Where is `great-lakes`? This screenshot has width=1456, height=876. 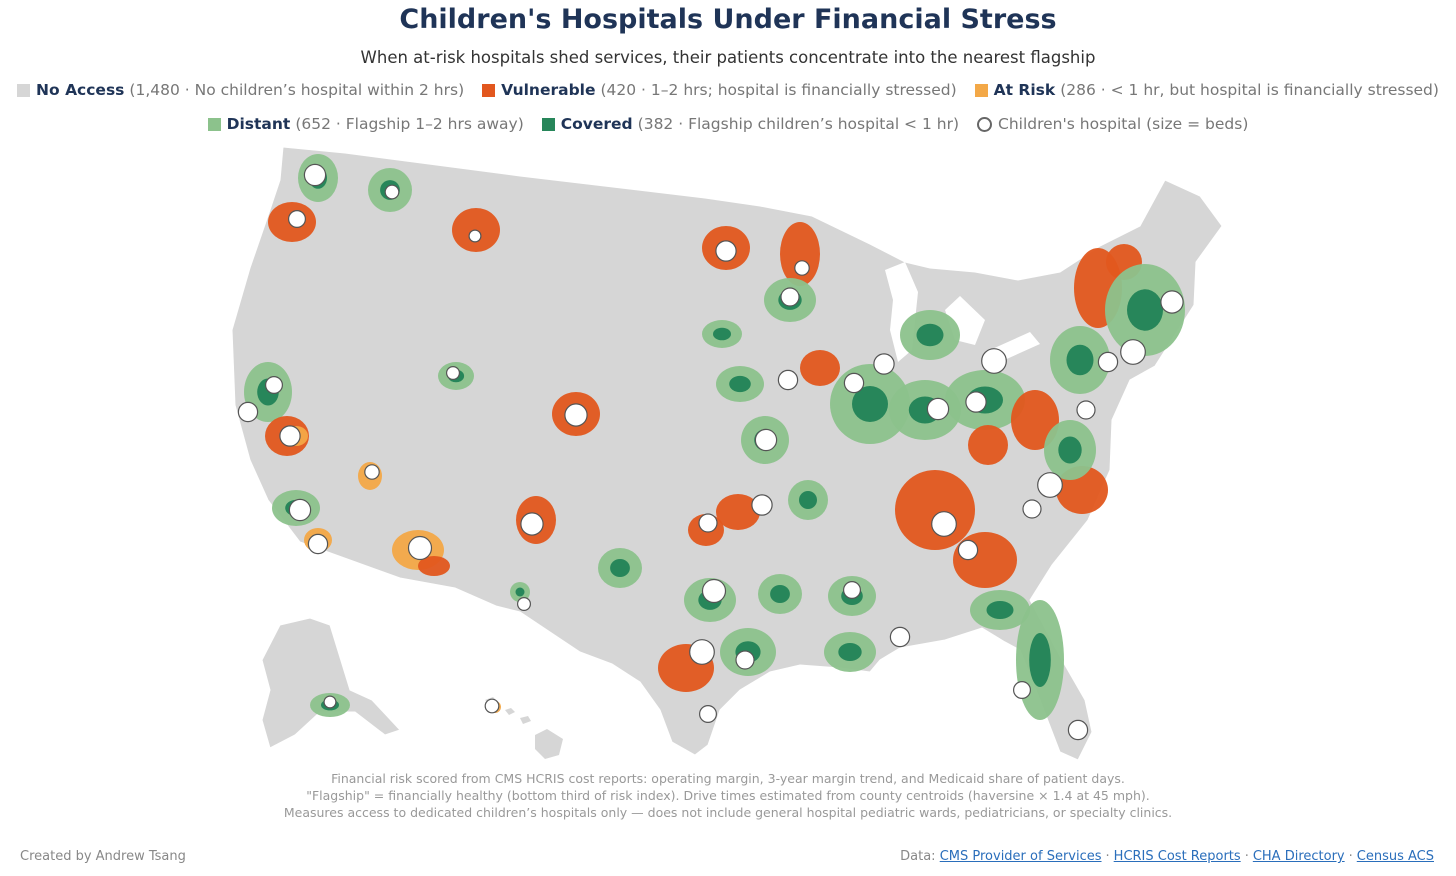 great-lakes is located at coordinates (962, 312).